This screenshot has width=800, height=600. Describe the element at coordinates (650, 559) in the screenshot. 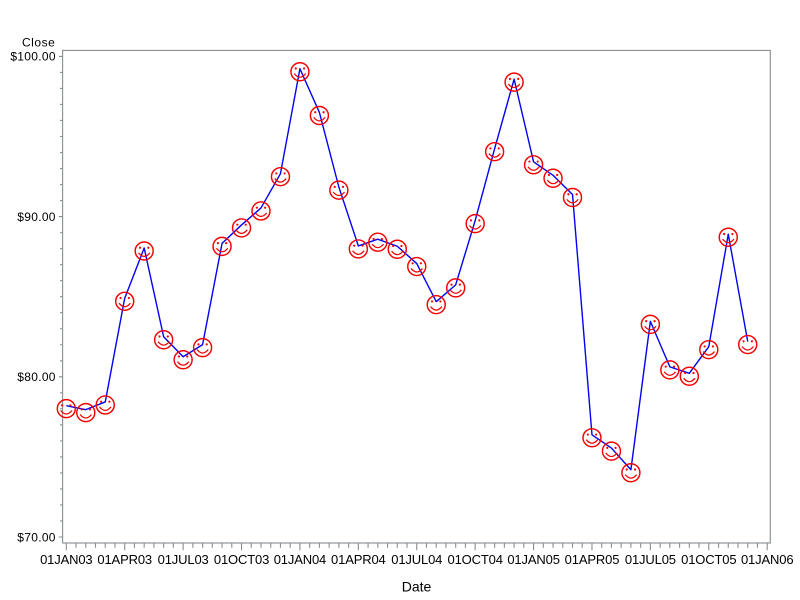

I see `svg-text: 01JUL05` at that location.